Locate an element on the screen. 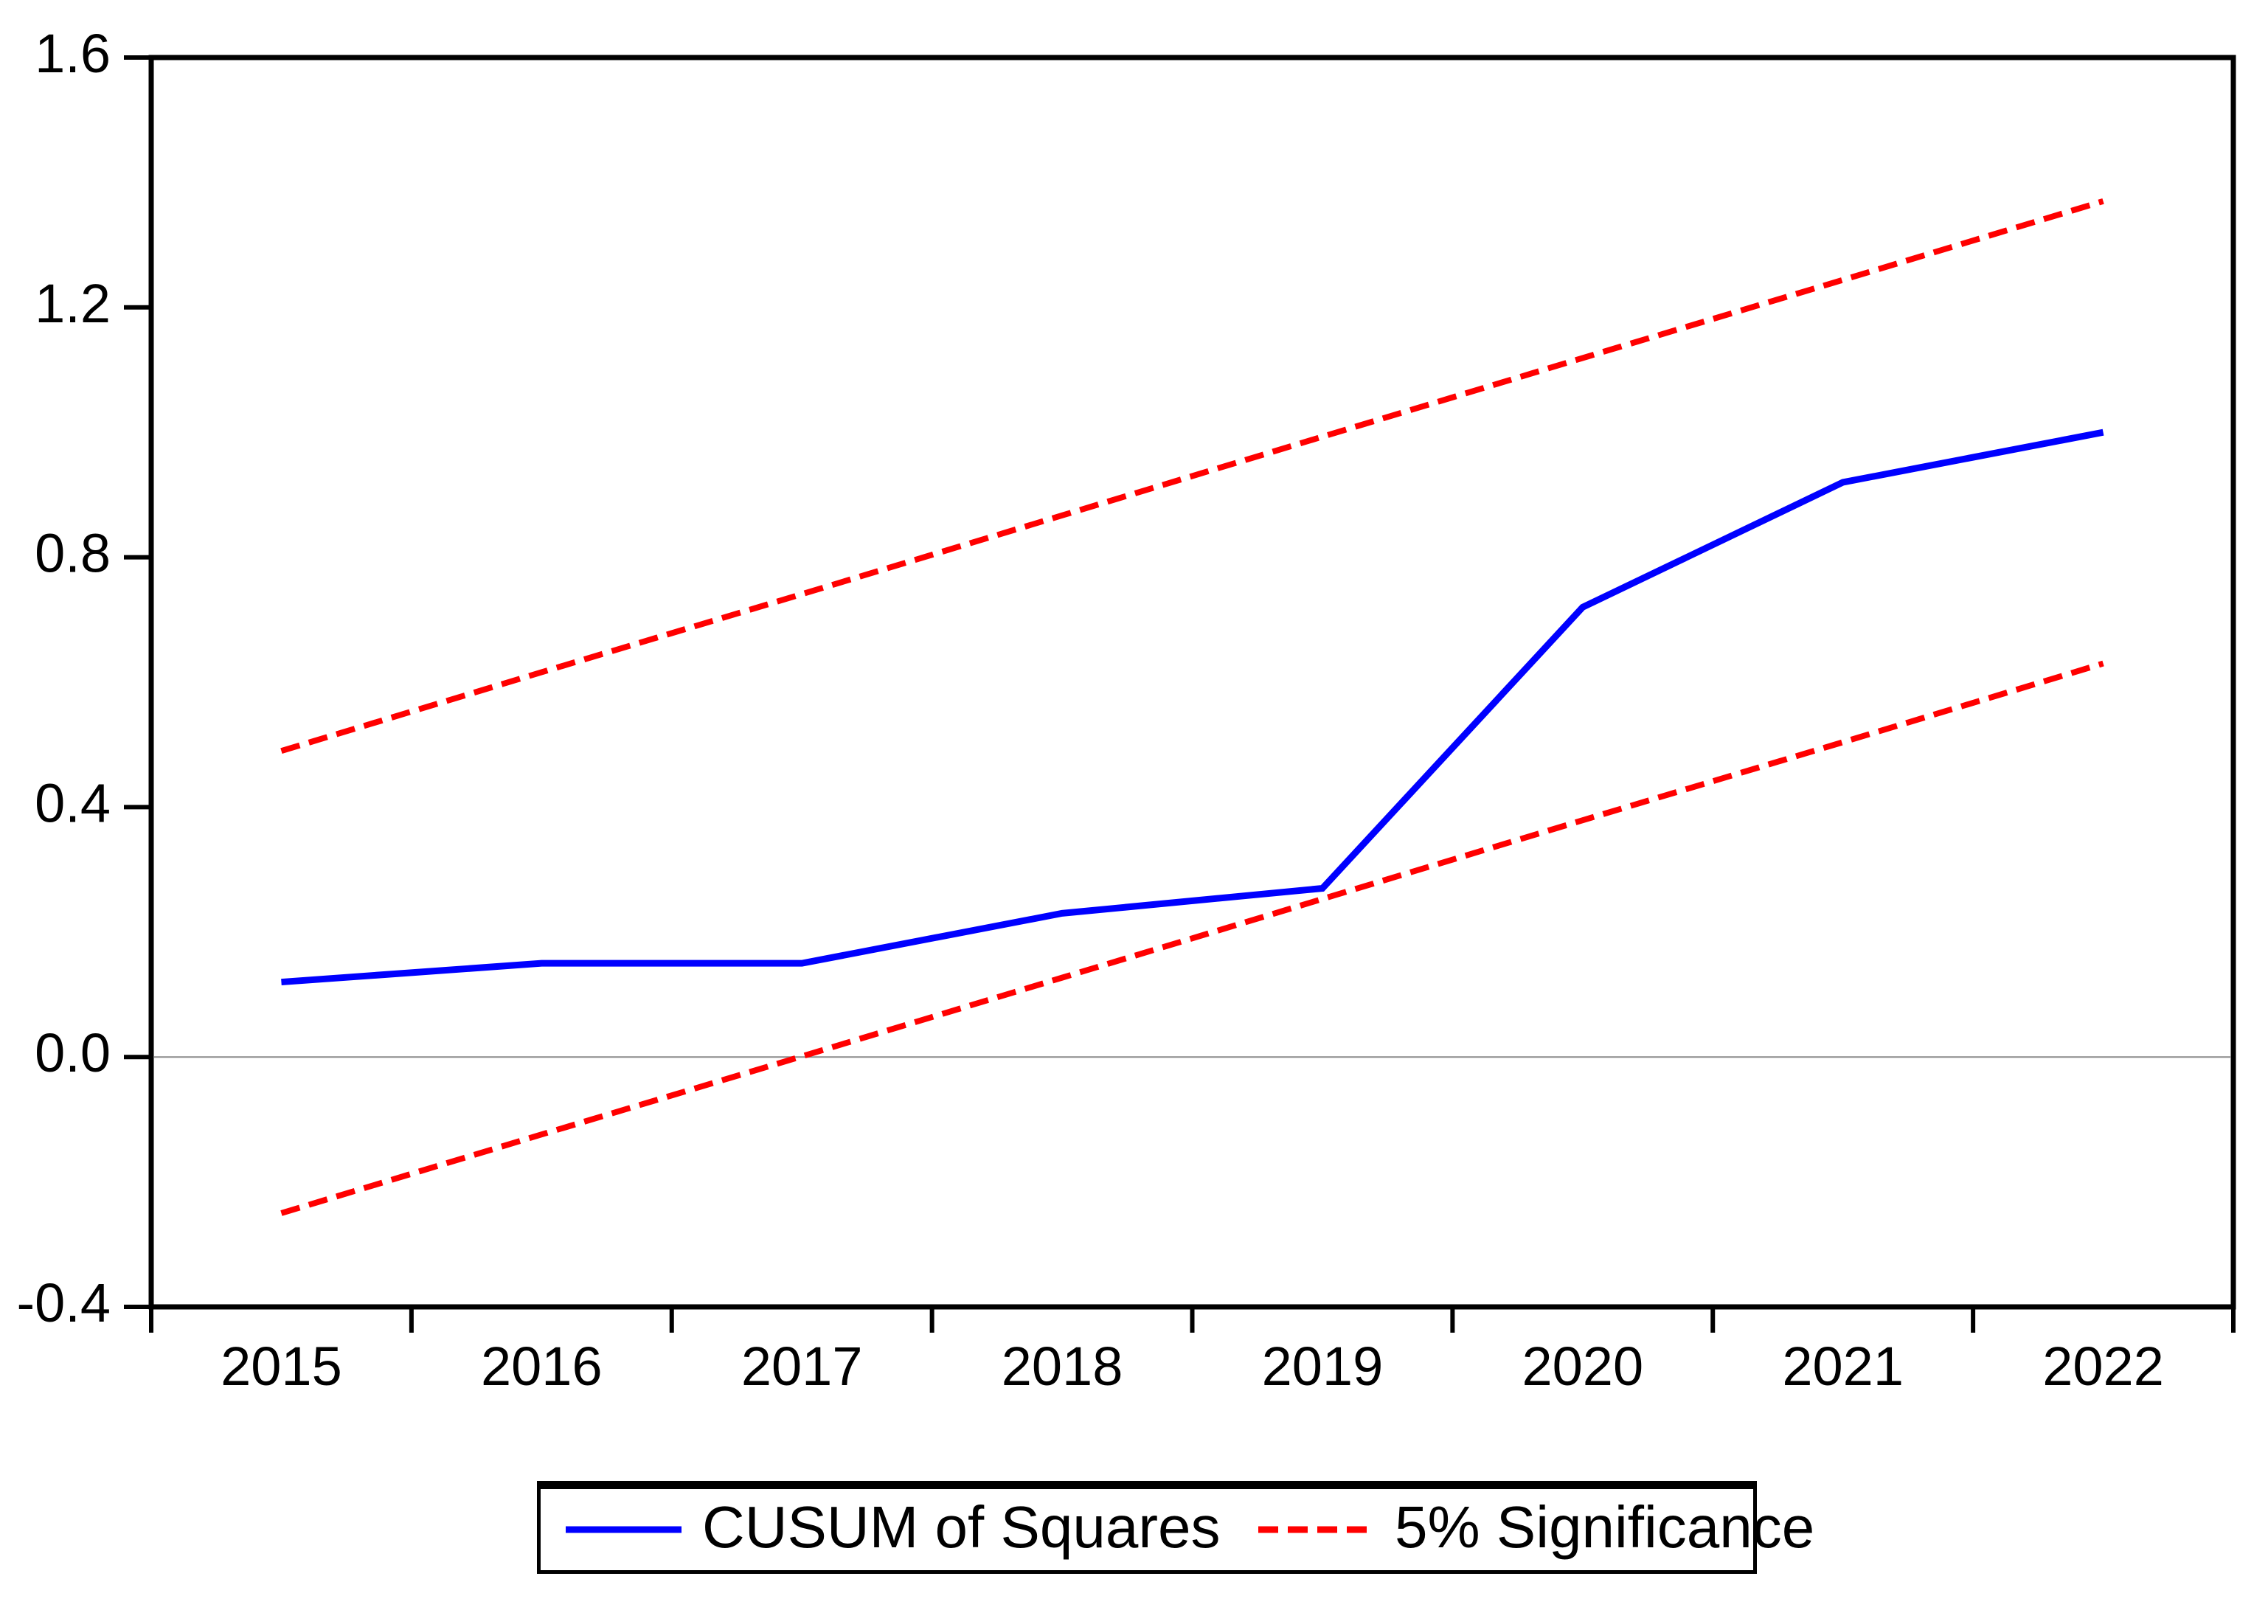  y-axis-tick-label: 1.6 is located at coordinates (73, 54).